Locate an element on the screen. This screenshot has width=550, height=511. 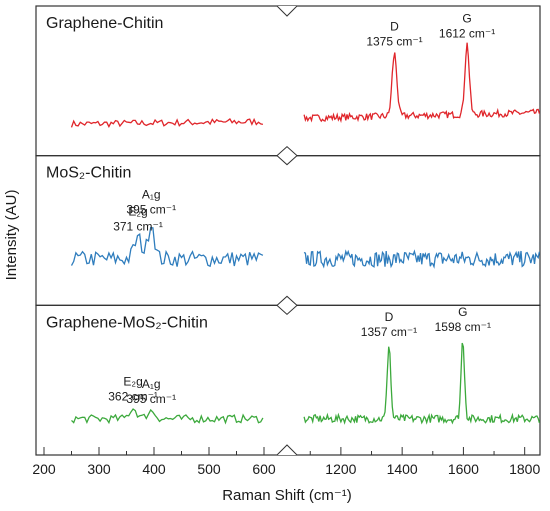
peak-value: 1375 cm⁻¹ is located at coordinates (394, 42).